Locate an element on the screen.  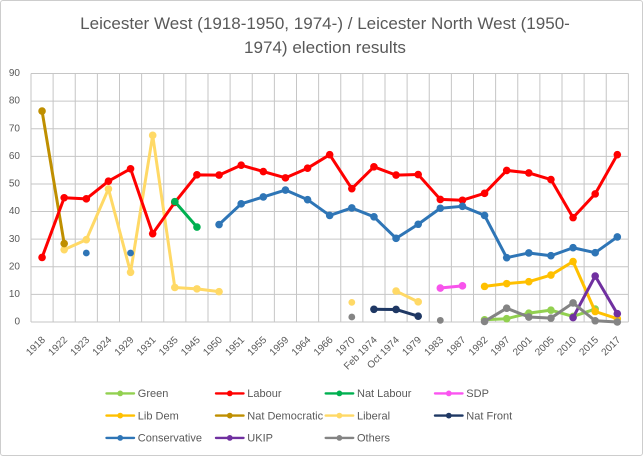
svg-text: 60 is located at coordinates (15, 156).